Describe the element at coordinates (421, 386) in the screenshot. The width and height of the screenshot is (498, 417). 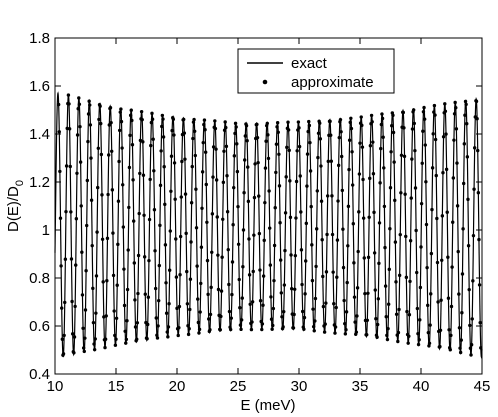
I see `x-tick-label: 40` at that location.